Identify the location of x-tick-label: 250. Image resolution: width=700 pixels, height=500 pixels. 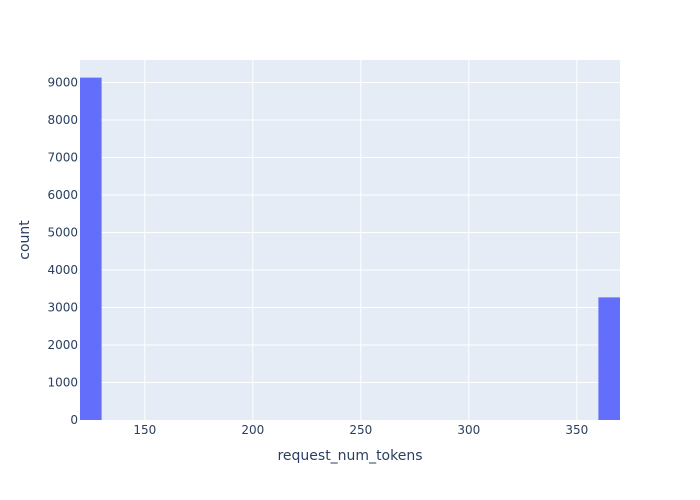
(360, 430).